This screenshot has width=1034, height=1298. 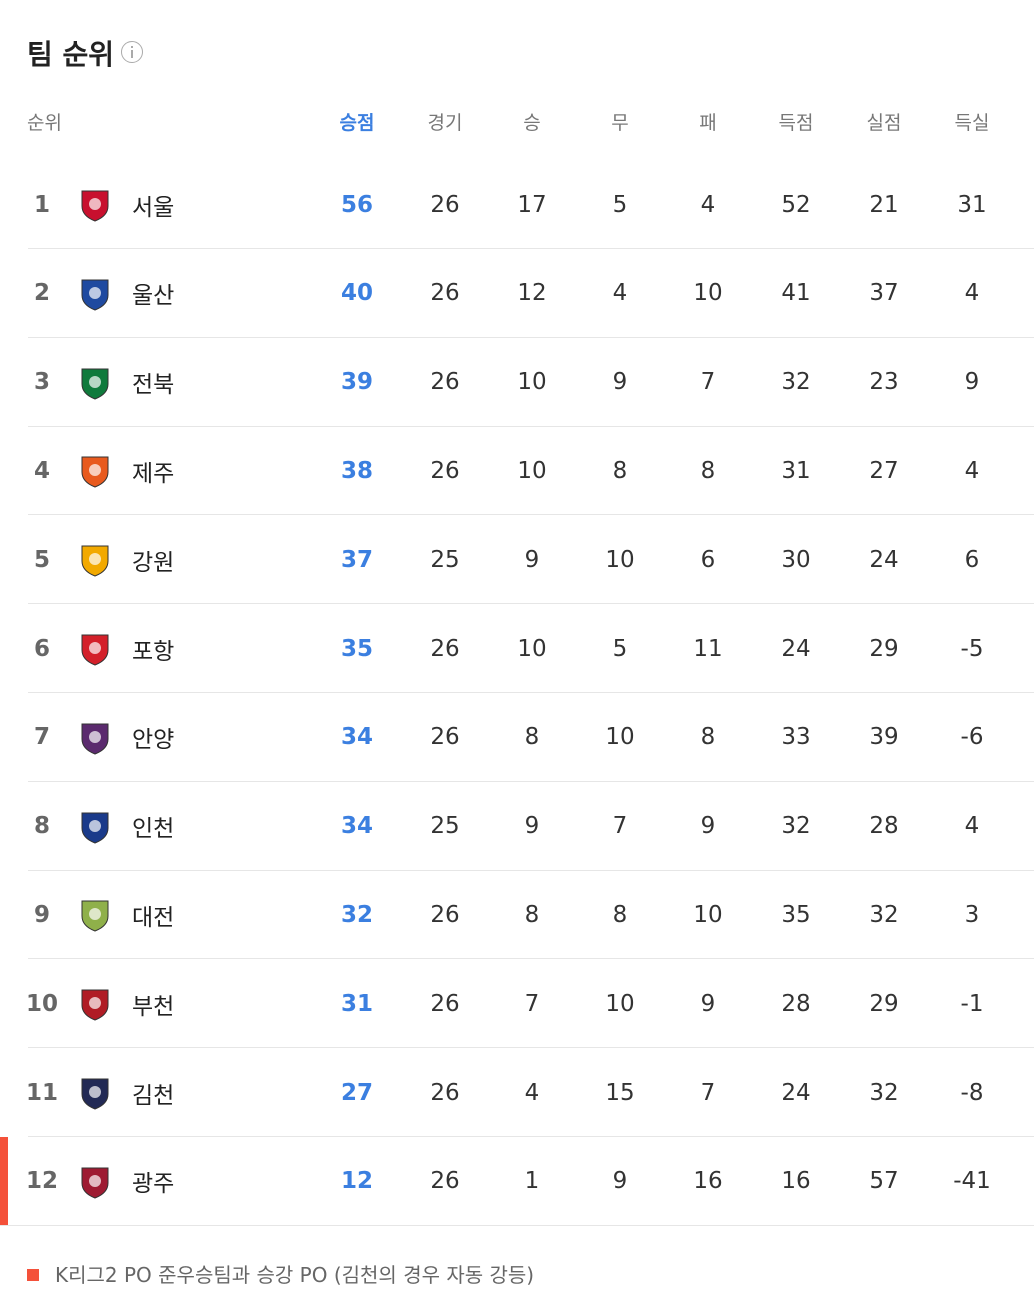 I want to click on column-header: 무, so click(x=620, y=123).